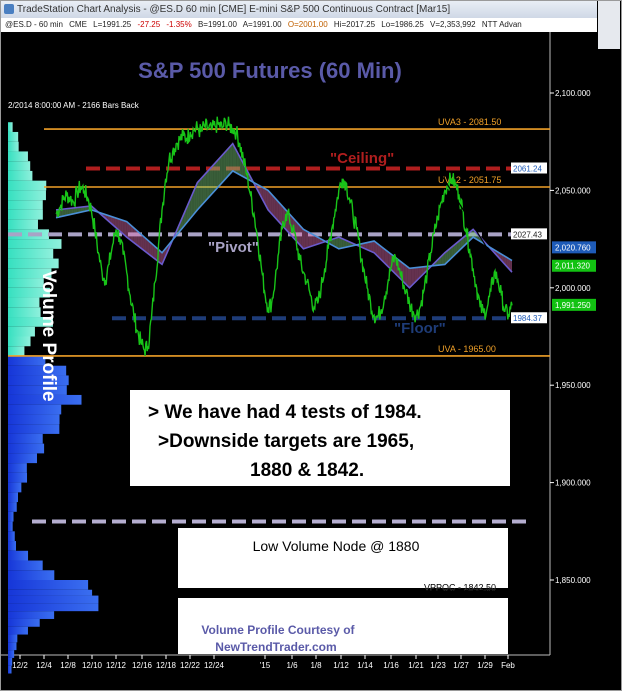 The height and width of the screenshot is (691, 622). What do you see at coordinates (527, 318) in the screenshot?
I see `level-axis-label: 1984.37` at bounding box center [527, 318].